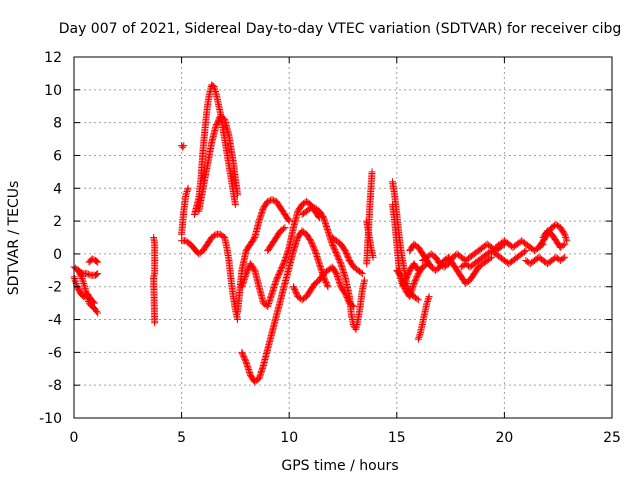  I want to click on x-tick-label: 15, so click(397, 438).